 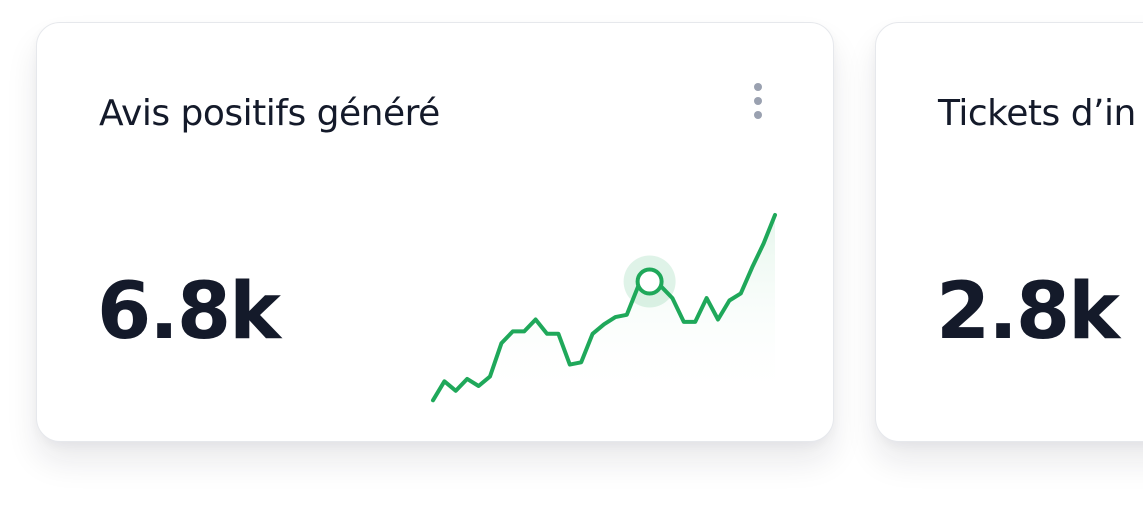 I want to click on highlight-point, so click(x=649, y=281).